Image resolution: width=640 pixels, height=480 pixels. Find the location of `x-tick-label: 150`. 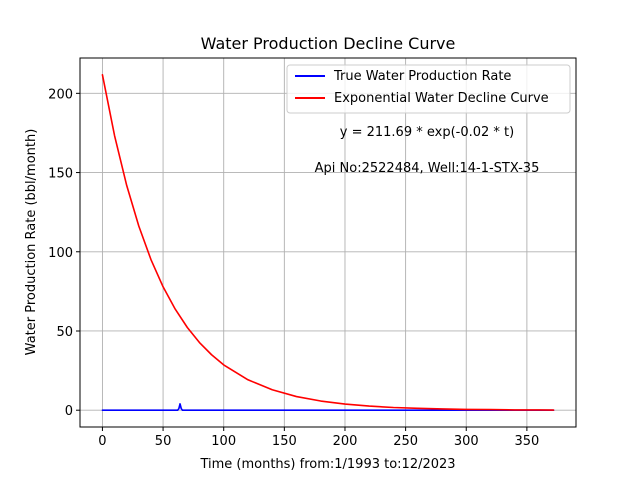

x-tick-label: 150 is located at coordinates (284, 441).